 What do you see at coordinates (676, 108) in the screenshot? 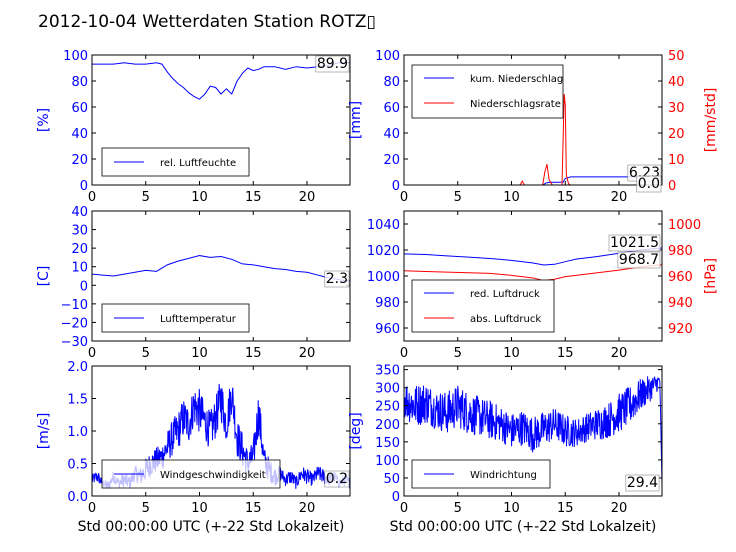
I see `y-right-tick-label: 30` at bounding box center [676, 108].